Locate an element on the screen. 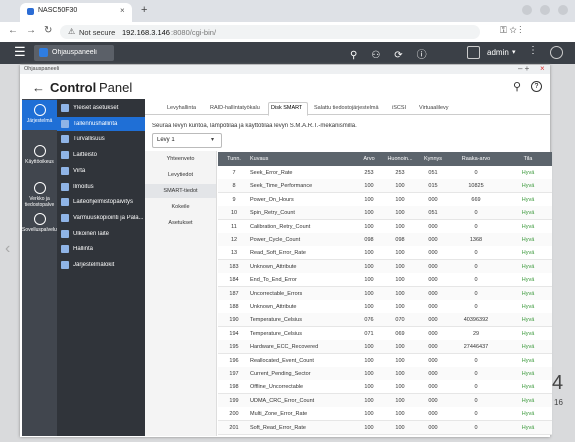 Image resolution: width=575 pixels, height=442 pixels. menu-item: Yleiset asetukset is located at coordinates (96, 108).